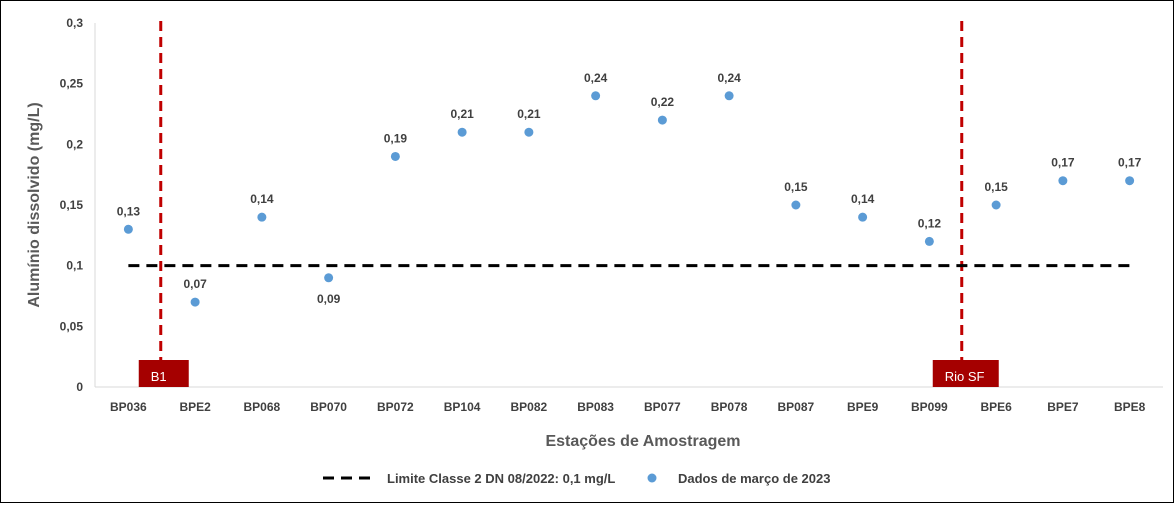  Describe the element at coordinates (163, 204) in the screenshot. I see `station-marker: B1` at that location.